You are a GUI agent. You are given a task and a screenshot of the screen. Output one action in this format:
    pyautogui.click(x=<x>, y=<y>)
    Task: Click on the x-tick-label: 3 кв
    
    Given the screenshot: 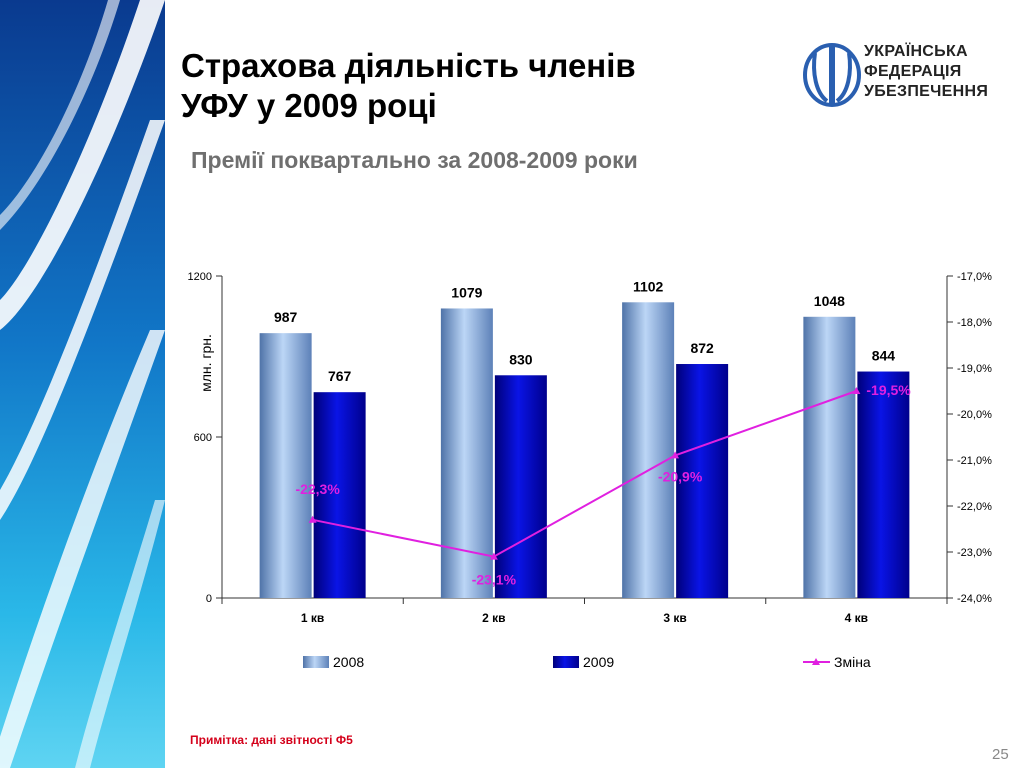 What is the action you would take?
    pyautogui.click(x=674, y=618)
    